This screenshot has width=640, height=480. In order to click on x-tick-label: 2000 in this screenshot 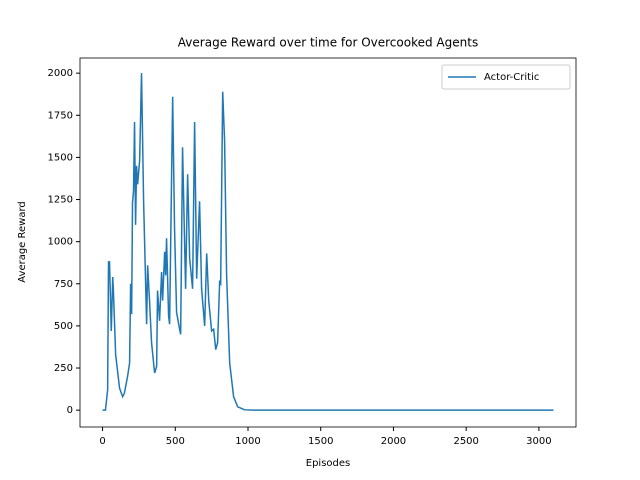, I will do `click(393, 441)`.